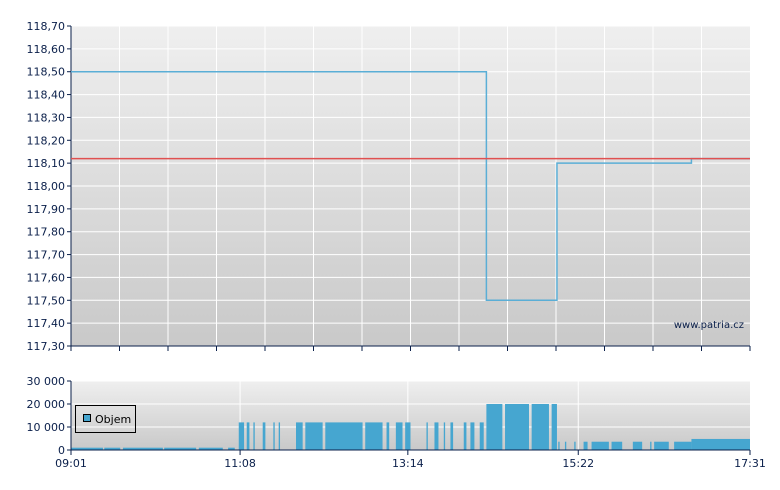 The width and height of the screenshot is (780, 490). What do you see at coordinates (46, 117) in the screenshot?
I see `y-tick-label: 118,30` at bounding box center [46, 117].